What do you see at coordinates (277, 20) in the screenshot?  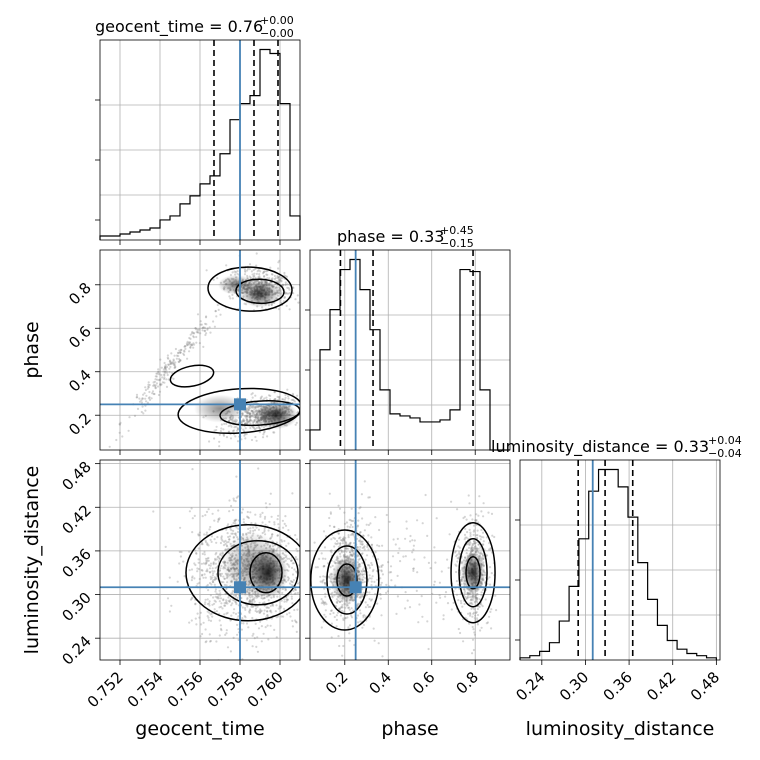 I see `title-sup: +0.00` at bounding box center [277, 20].